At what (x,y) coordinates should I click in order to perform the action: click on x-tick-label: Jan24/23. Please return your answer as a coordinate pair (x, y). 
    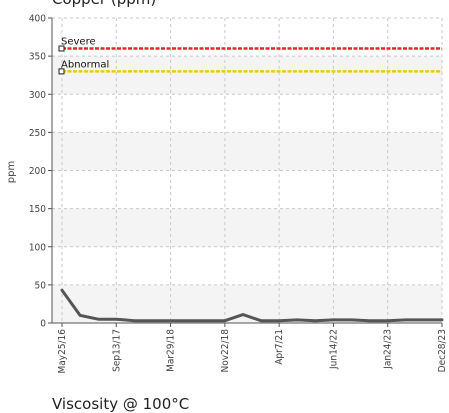
    Looking at the image, I should click on (388, 349).